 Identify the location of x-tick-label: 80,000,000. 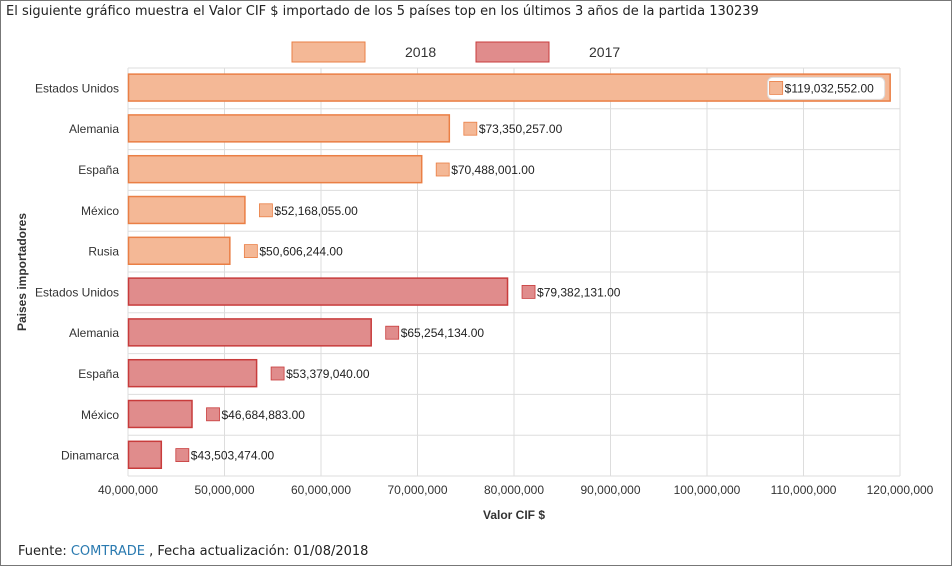
(514, 490).